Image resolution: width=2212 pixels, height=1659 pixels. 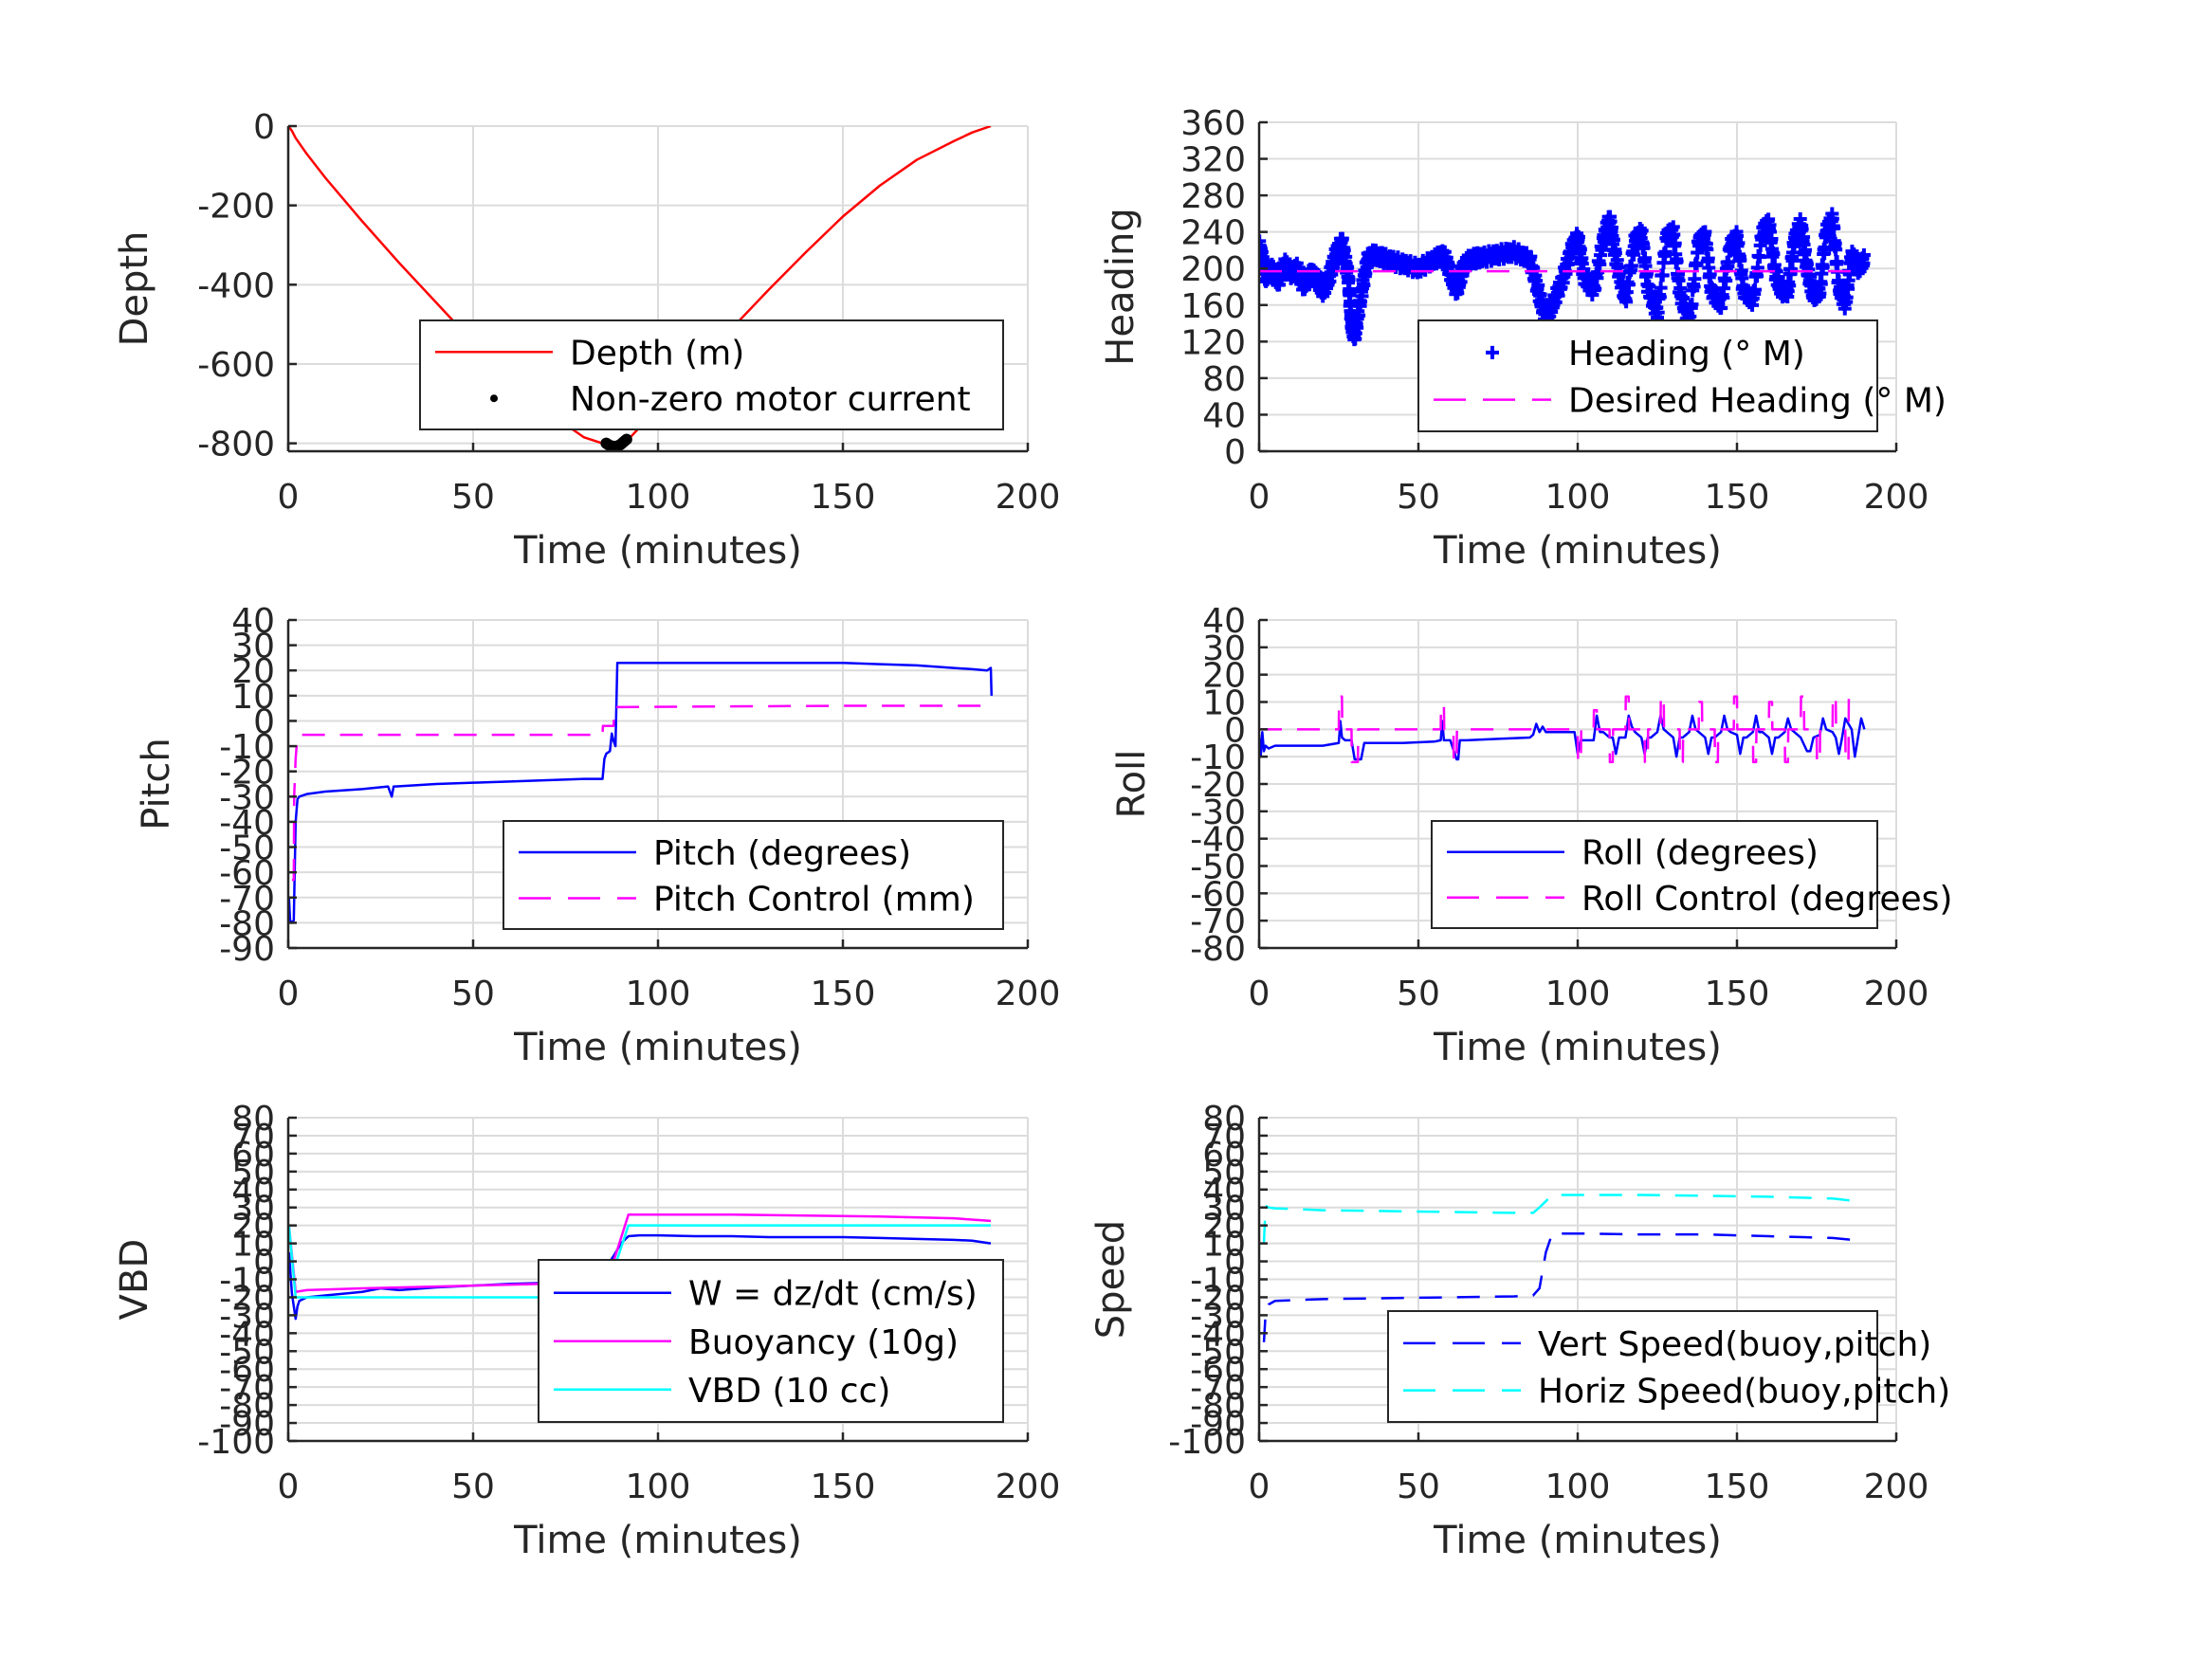 I want to click on y-tick-label: -60, so click(x=247, y=1370).